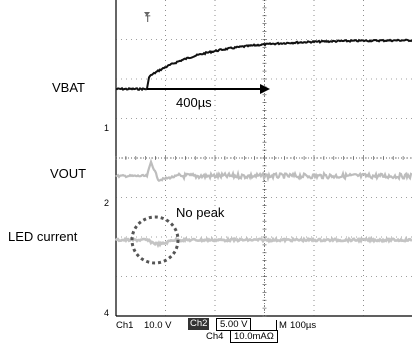  I want to click on ch1-label: Ch1, so click(125, 325).